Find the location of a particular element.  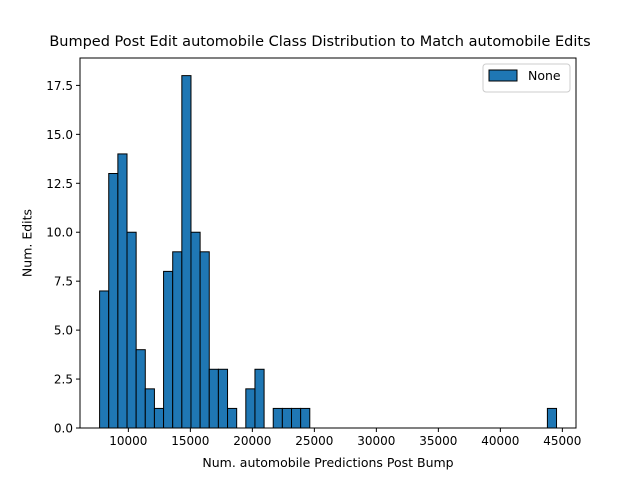

y-tick-label: 0.0 is located at coordinates (63, 429).